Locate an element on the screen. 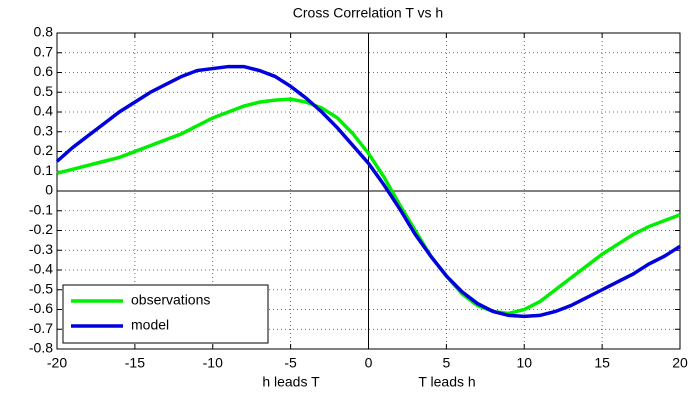  y-tick-label: -0.4 is located at coordinates (41, 269).